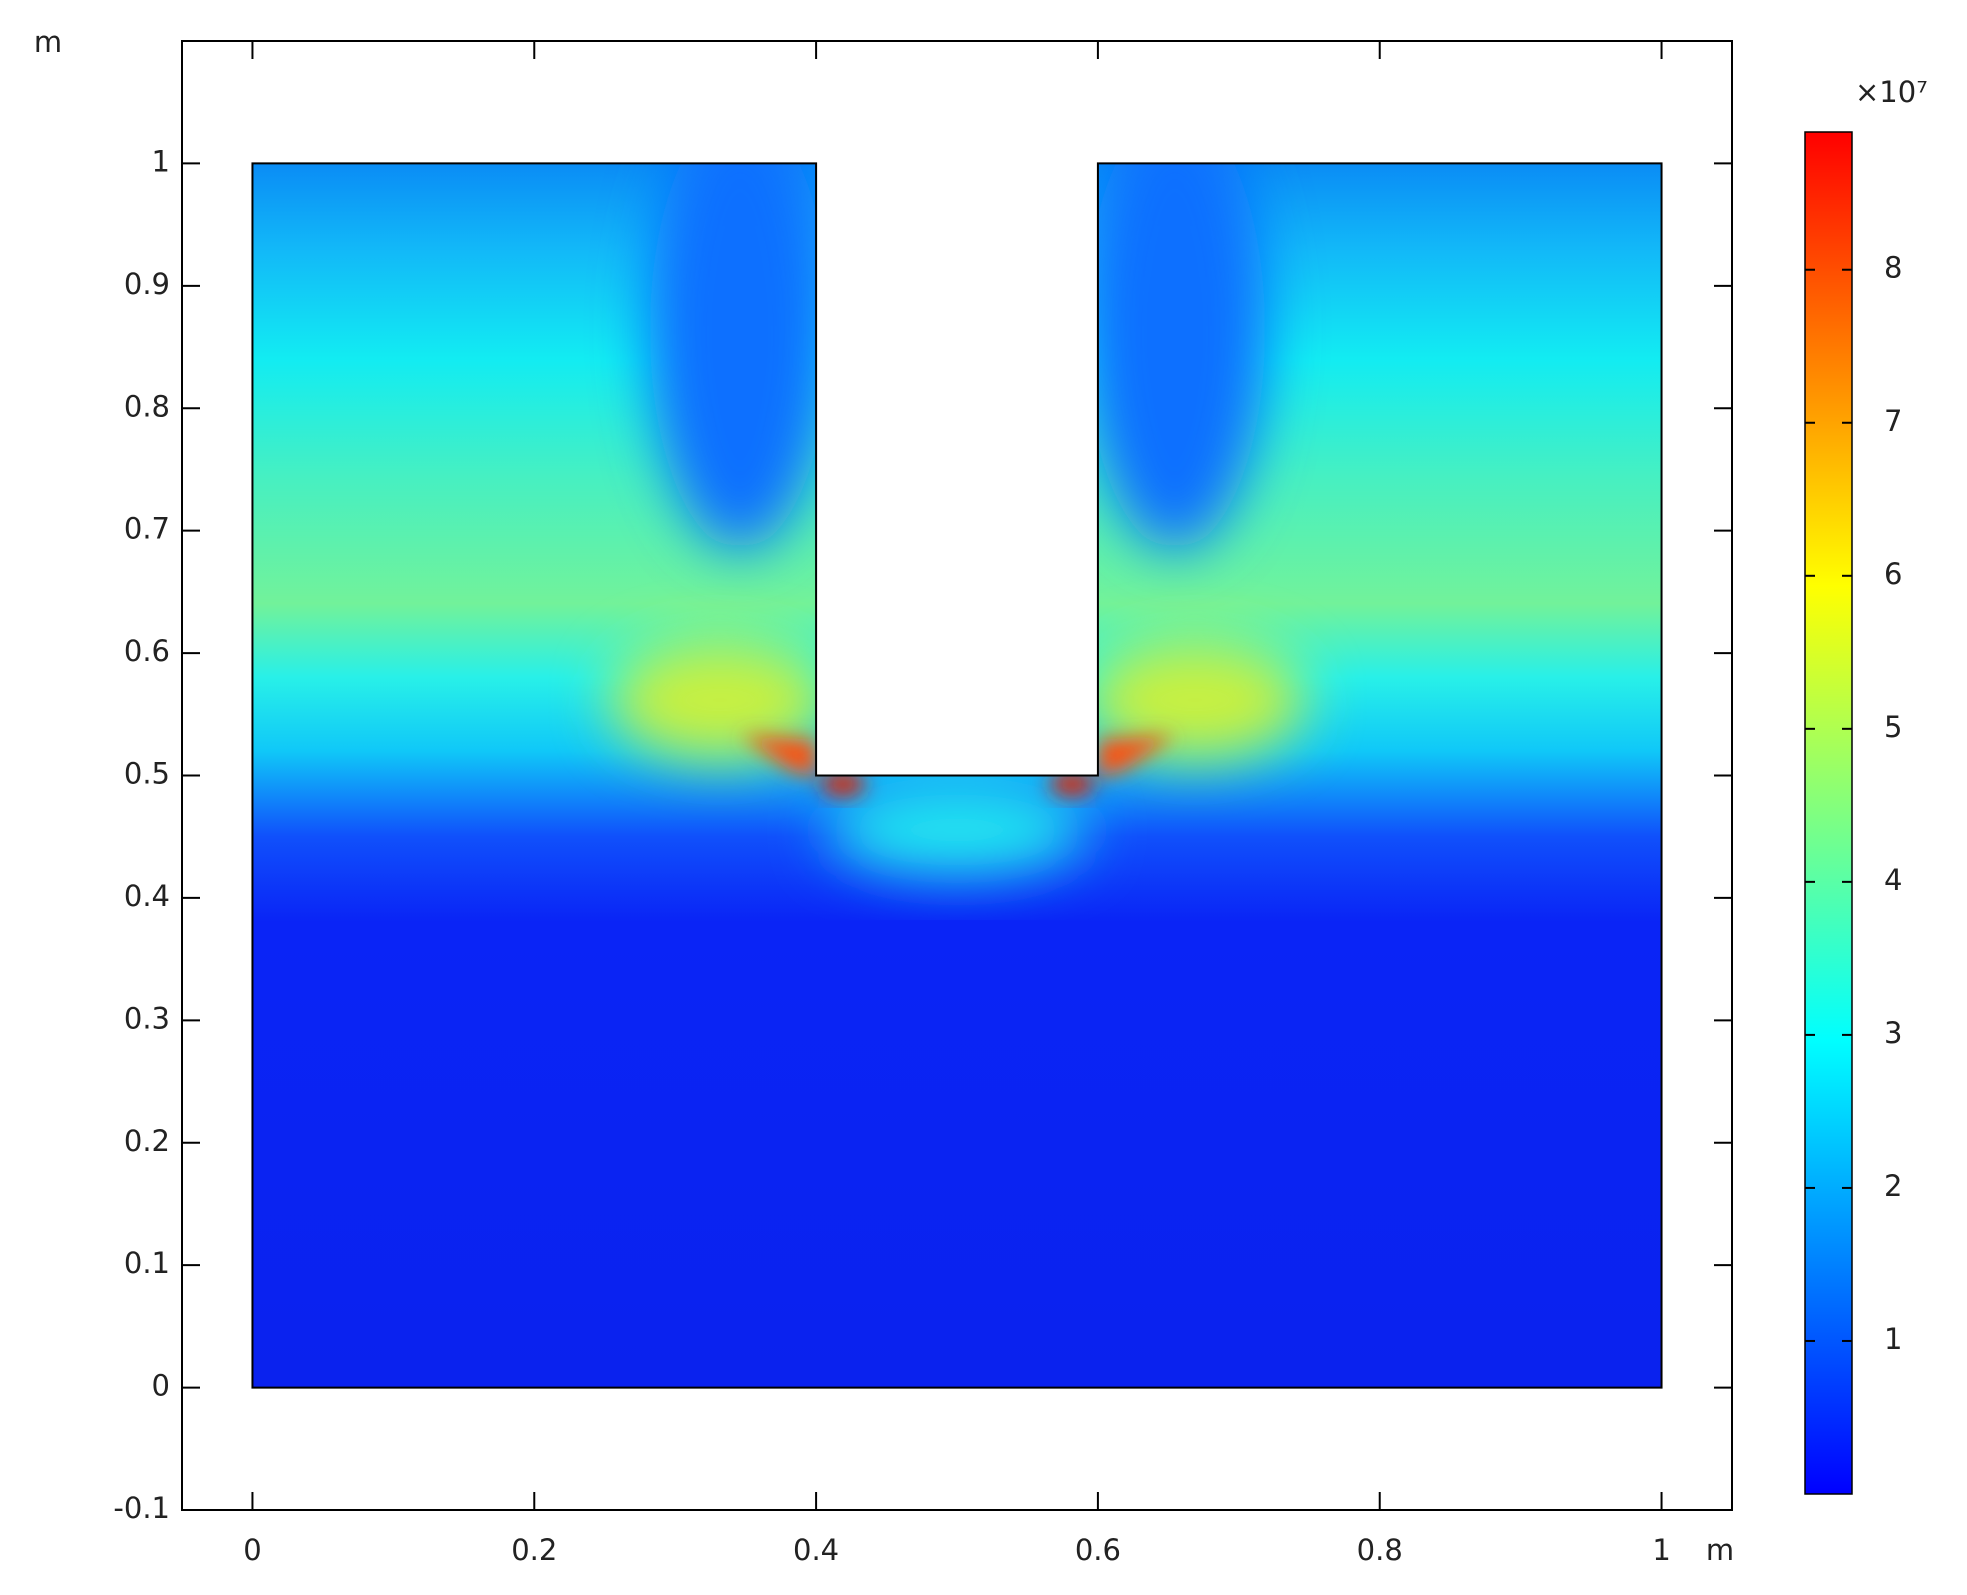 The height and width of the screenshot is (1595, 1967). Describe the element at coordinates (147, 406) in the screenshot. I see `y-tick-label: 0.8` at that location.